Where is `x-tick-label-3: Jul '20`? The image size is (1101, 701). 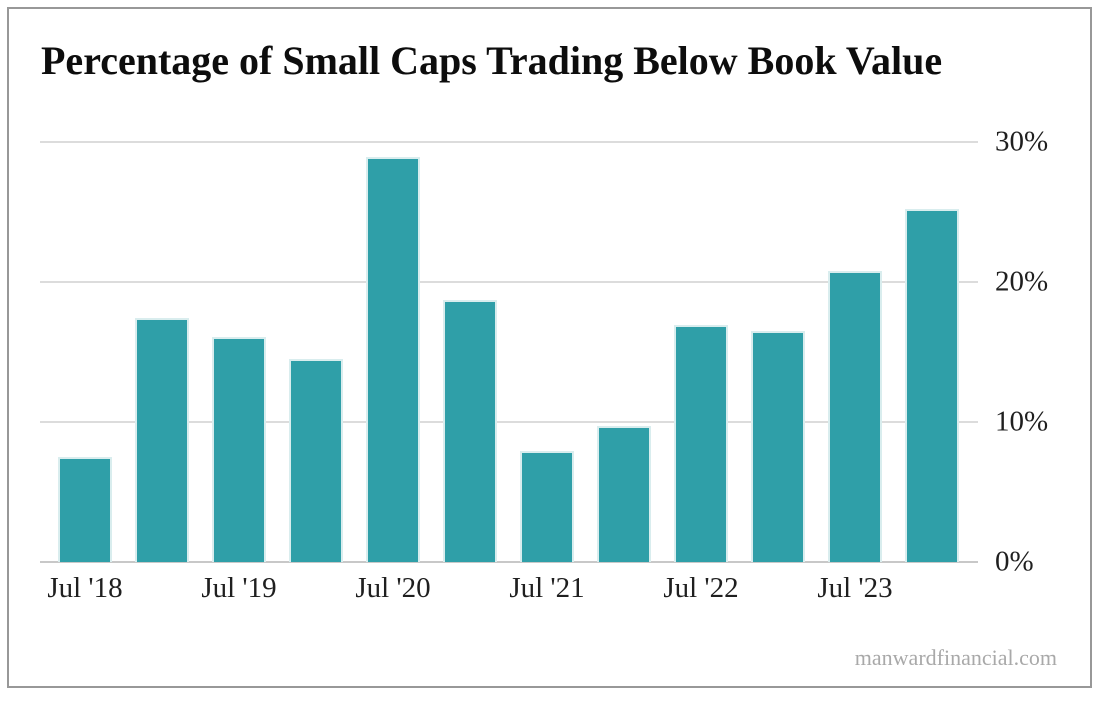
x-tick-label-3: Jul '20 is located at coordinates (393, 588).